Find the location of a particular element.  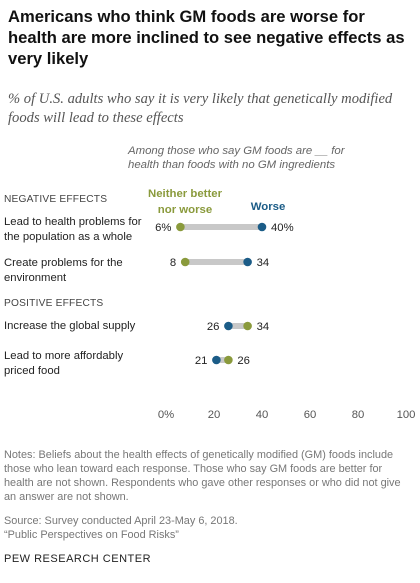

legend-neither: Neither better nor worse is located at coordinates (185, 202).